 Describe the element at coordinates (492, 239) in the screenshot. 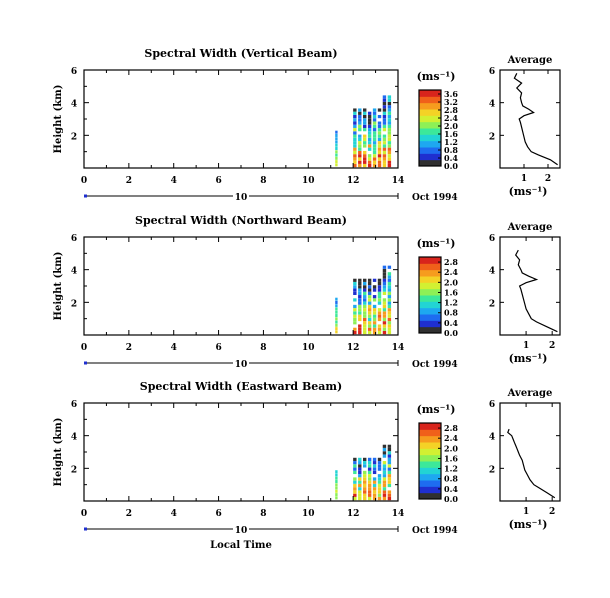

I see `average-y-tick-label: 6` at that location.